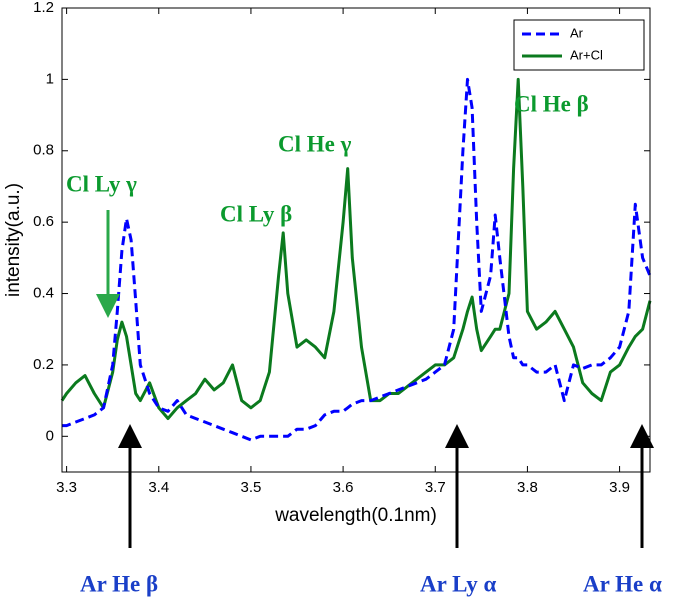 Image resolution: width=700 pixels, height=609 pixels. What do you see at coordinates (551, 103) in the screenshot?
I see `annotation: Cl He β` at bounding box center [551, 103].